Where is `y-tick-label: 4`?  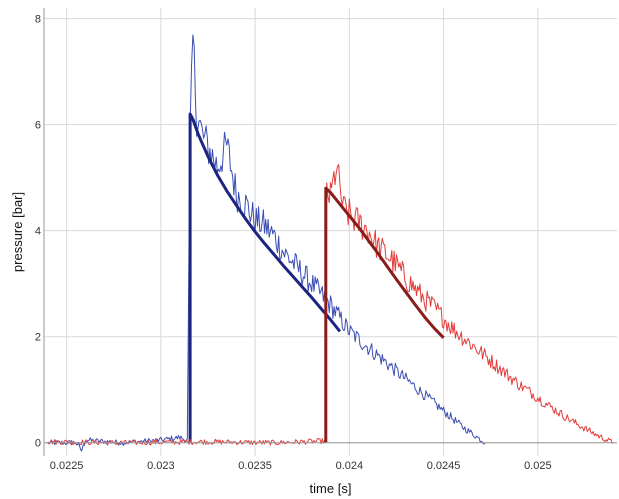 y-tick-label: 4 is located at coordinates (38, 232).